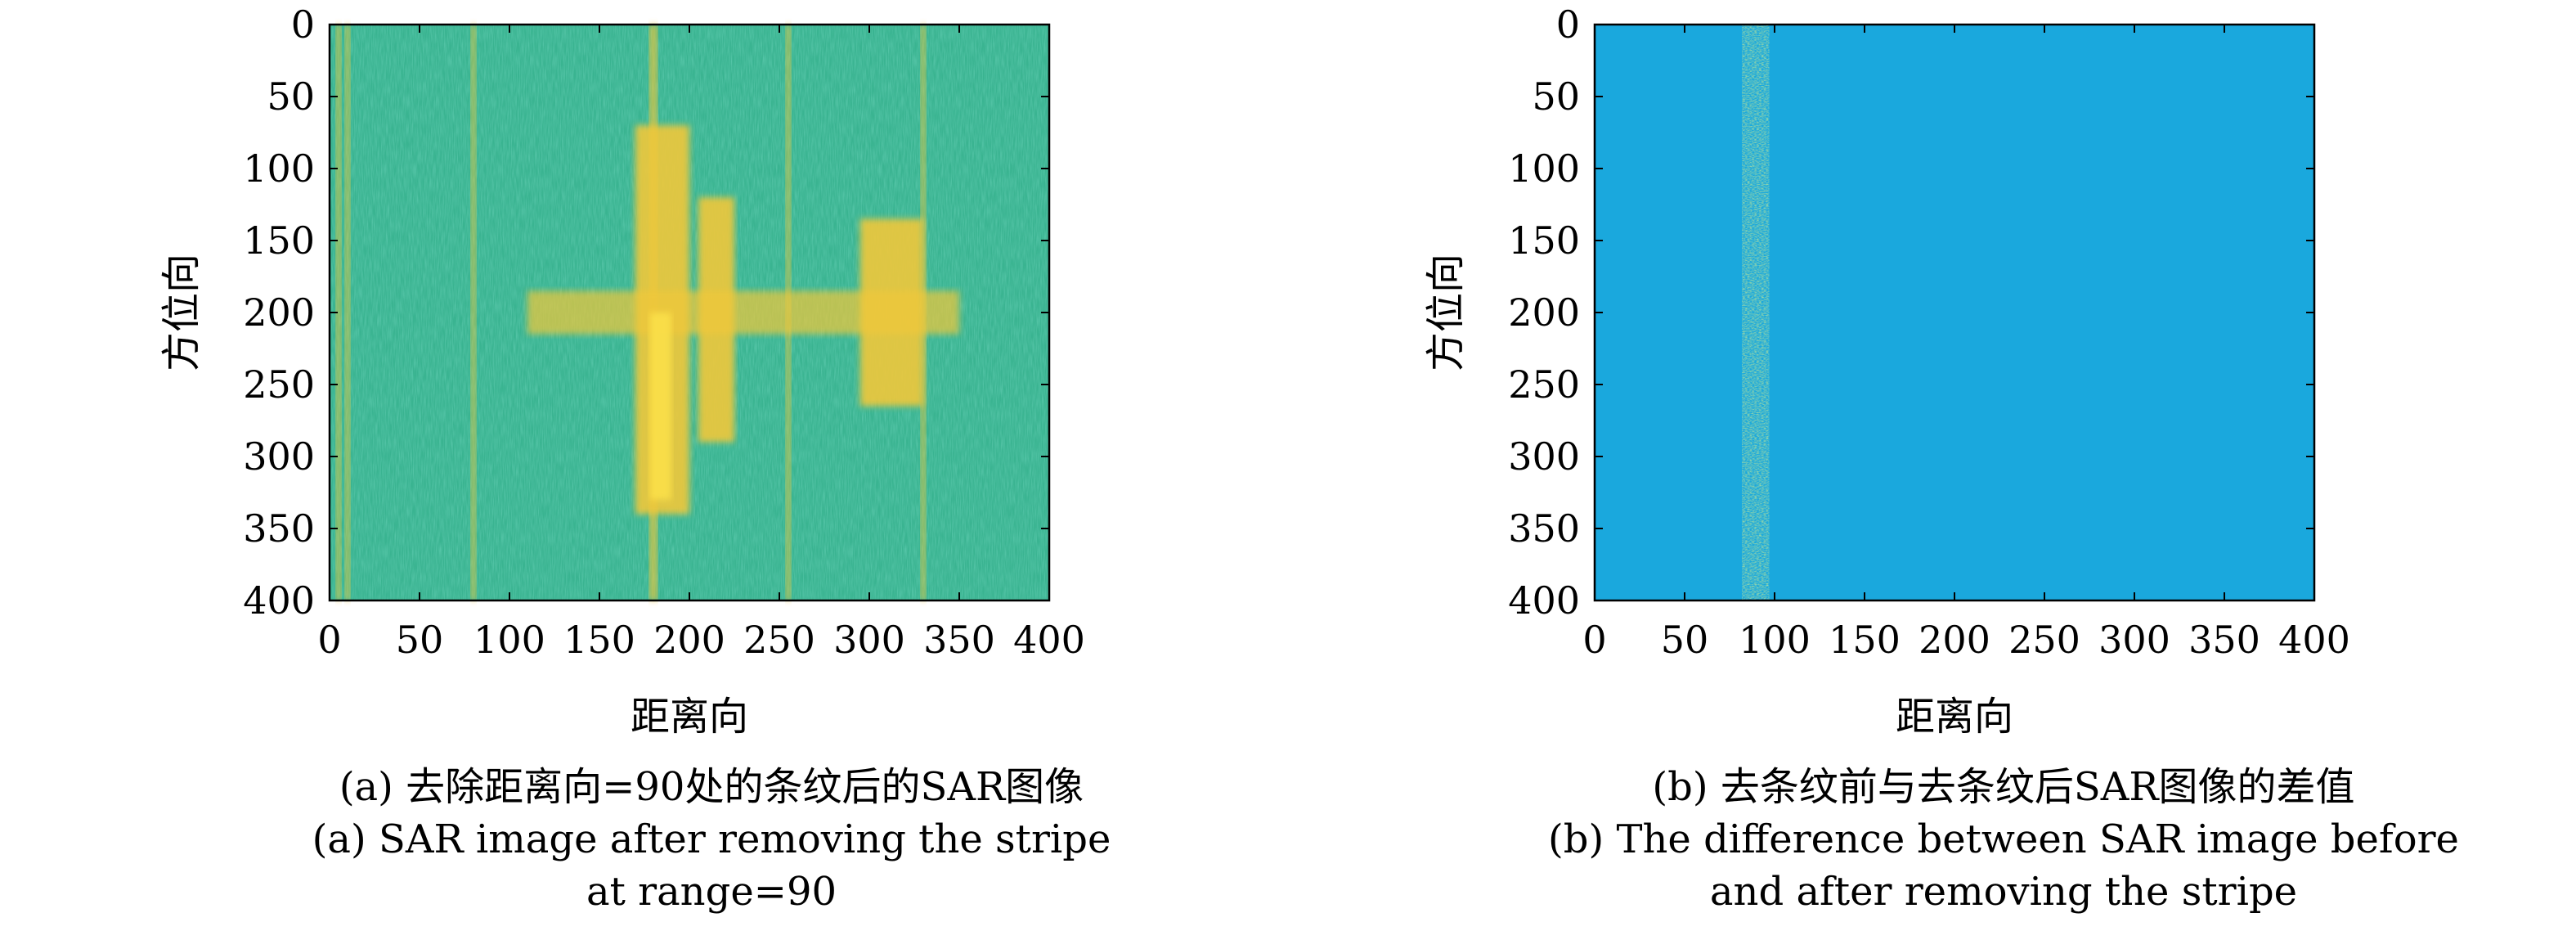  What do you see at coordinates (712, 787) in the screenshot?
I see `panel-a-caption-zh: (a) 去除距离向=90处的条纹后的SAR图像` at bounding box center [712, 787].